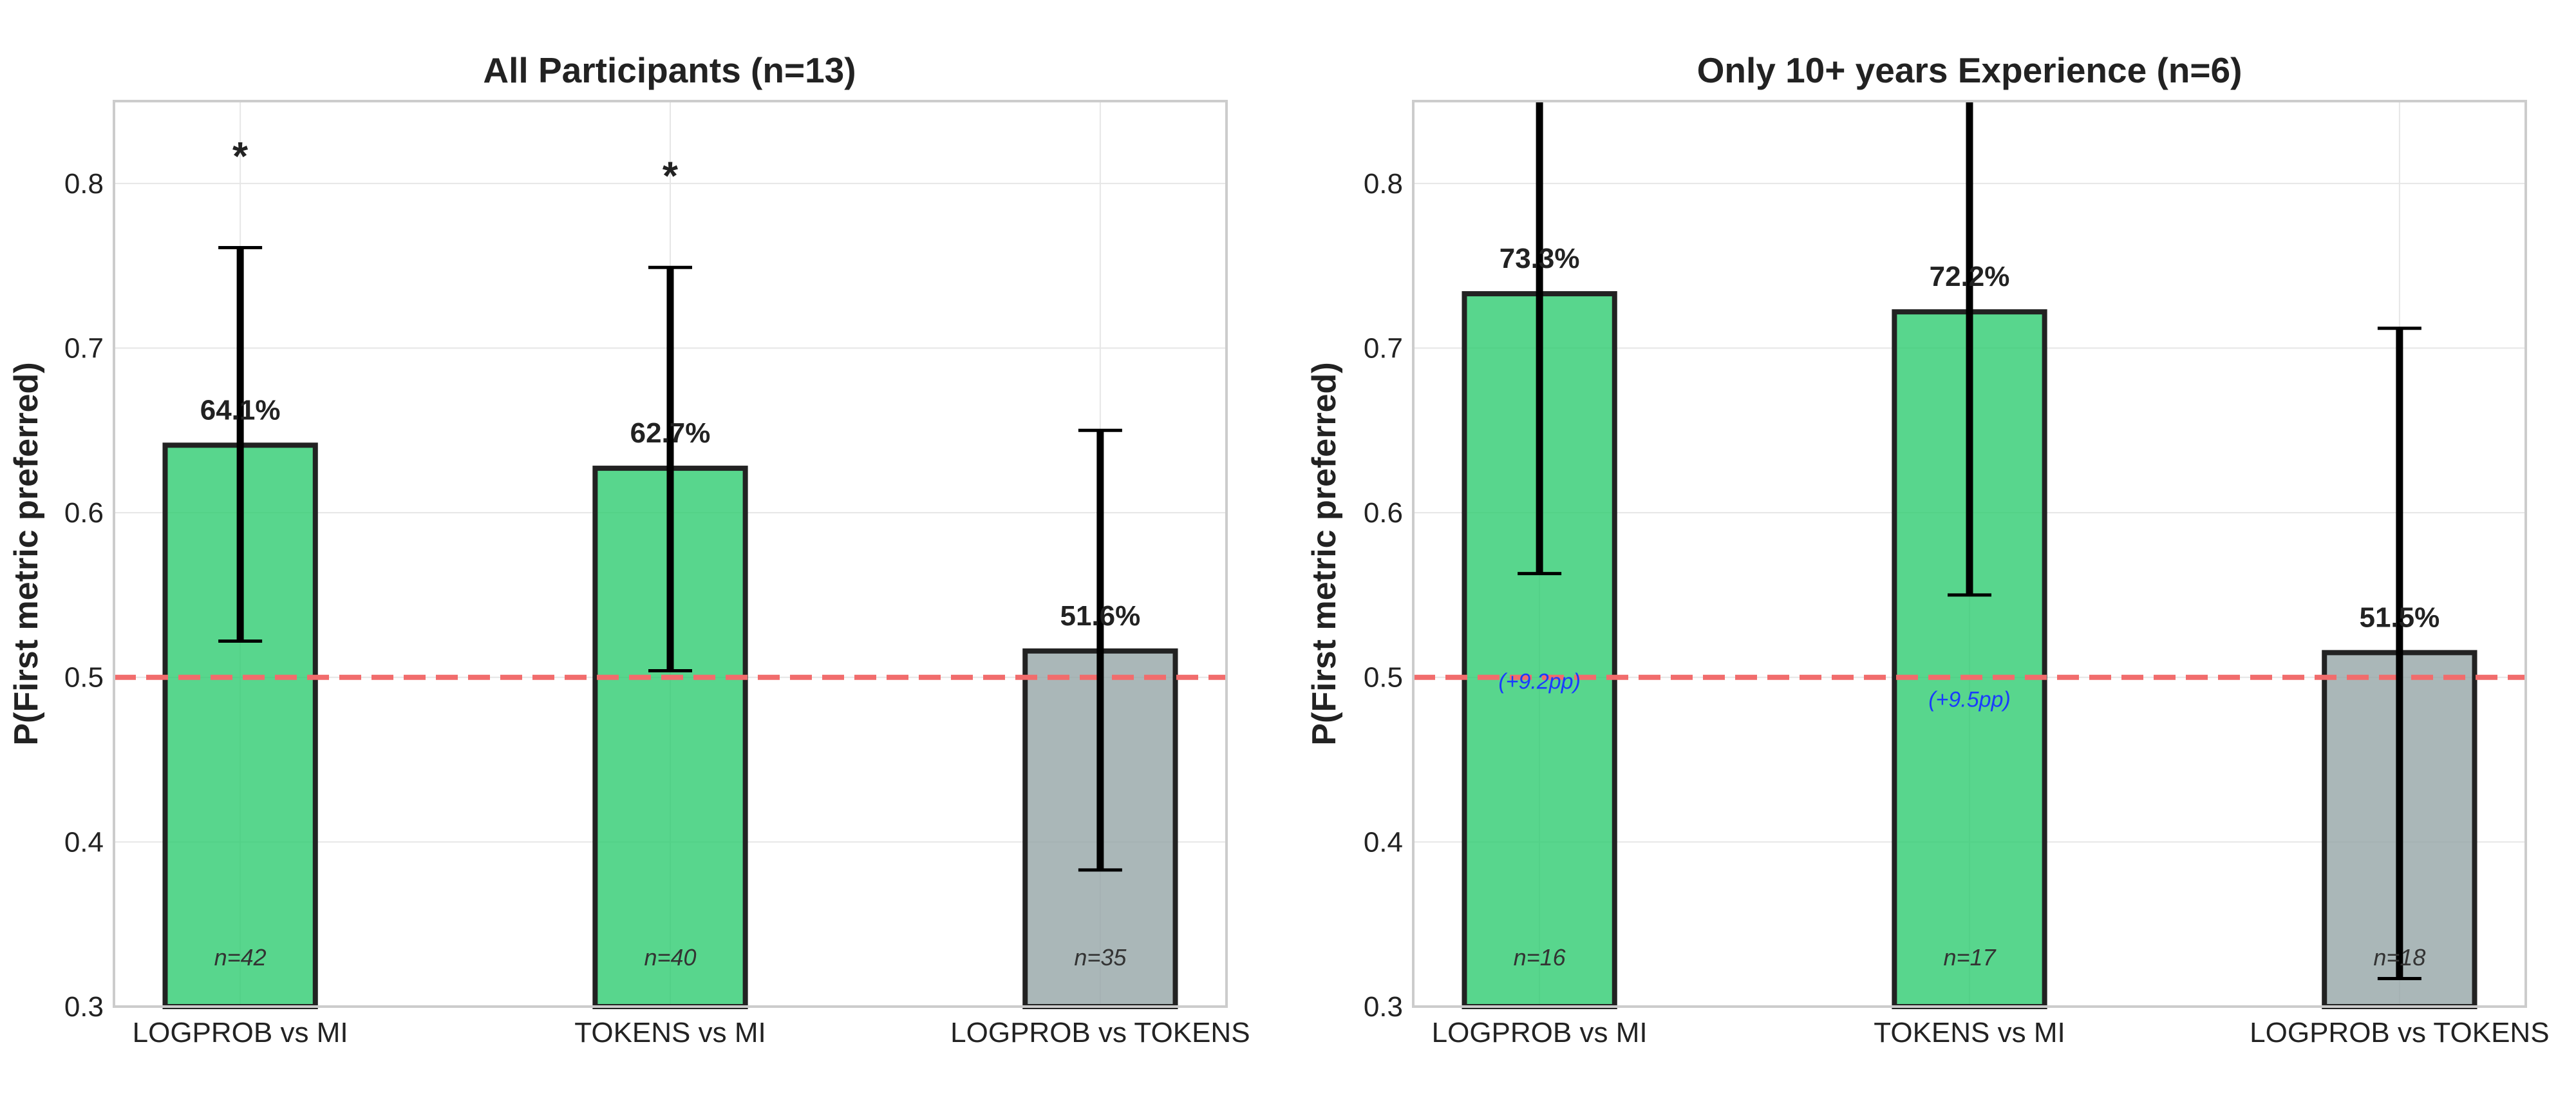 This screenshot has height=1118, width=2576. I want to click on value-label: 62.7%, so click(670, 433).